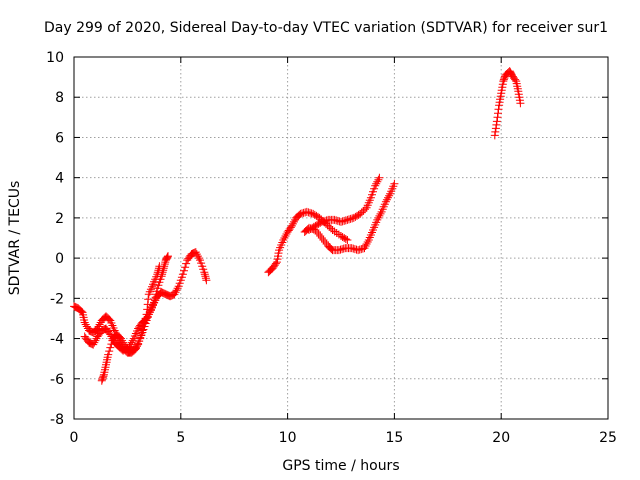 This screenshot has height=480, width=640. I want to click on x-tick-label: 5, so click(180, 438).